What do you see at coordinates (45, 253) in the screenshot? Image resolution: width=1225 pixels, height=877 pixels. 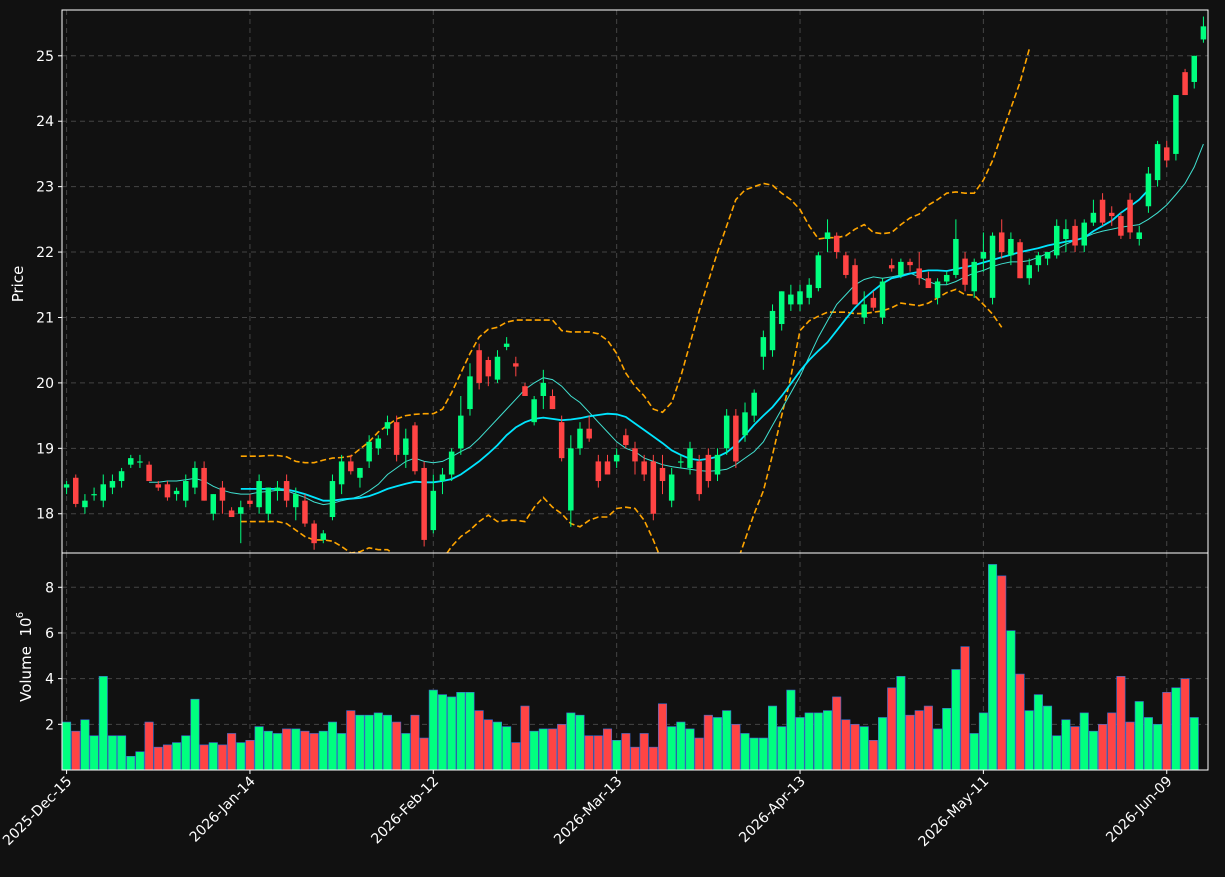 I see `price-tick-label: 22` at bounding box center [45, 253].